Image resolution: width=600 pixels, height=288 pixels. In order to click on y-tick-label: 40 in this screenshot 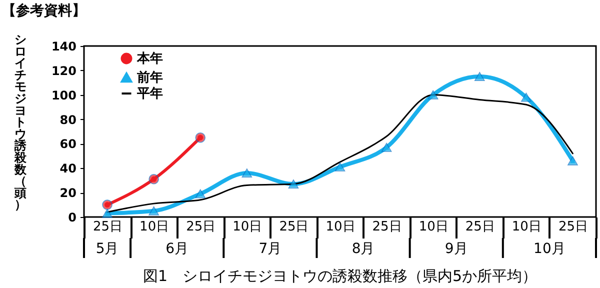, I will do `click(68, 169)`.